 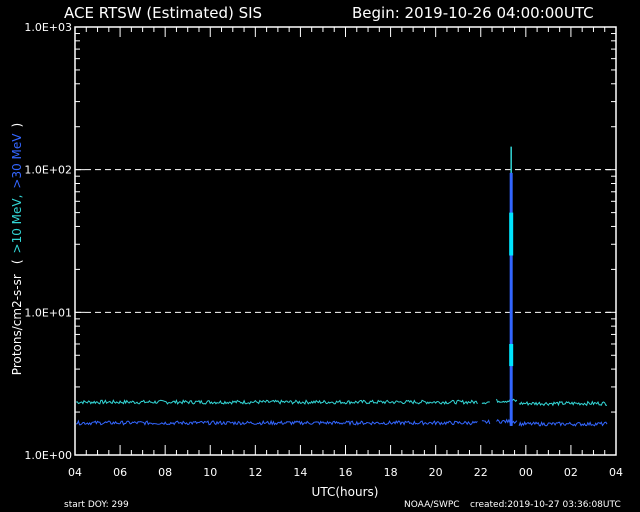 I want to click on begin-time: Begin: 2019-10-26 04:00:00UTC, so click(x=473, y=13).